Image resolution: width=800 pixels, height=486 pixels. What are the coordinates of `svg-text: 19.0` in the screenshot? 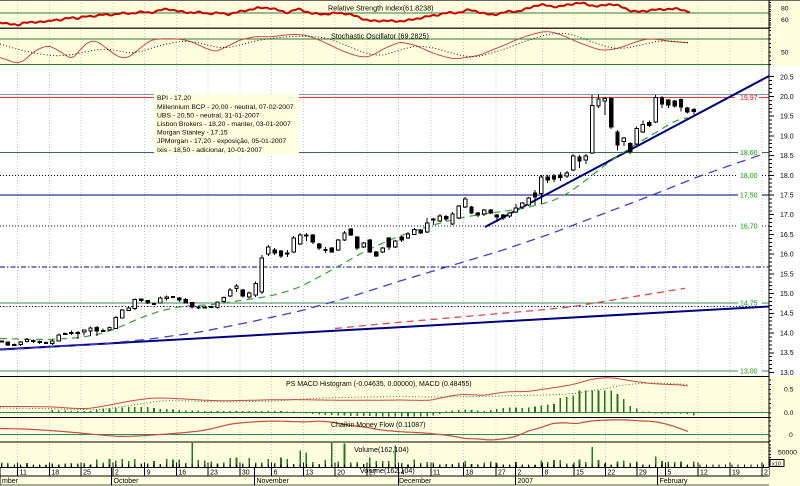 It's located at (787, 136).